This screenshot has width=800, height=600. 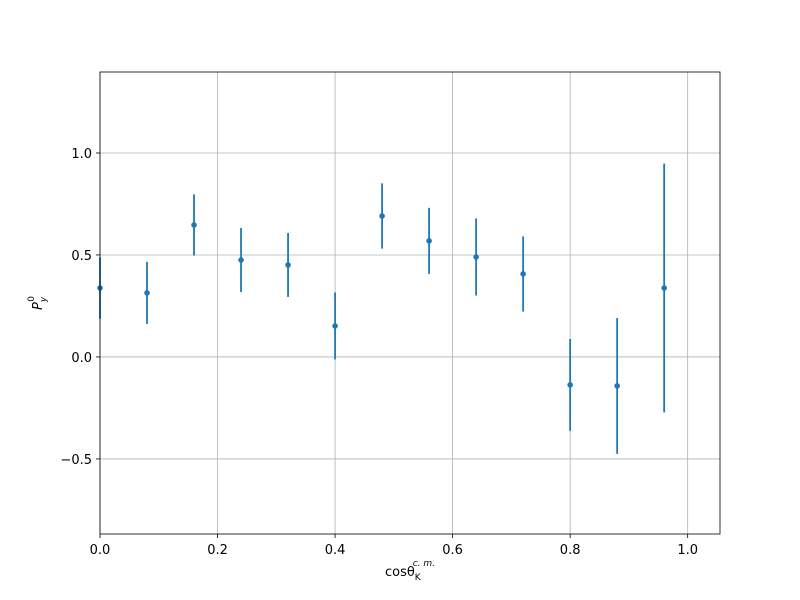 I want to click on x-tick-label: 0.0, so click(x=100, y=550).